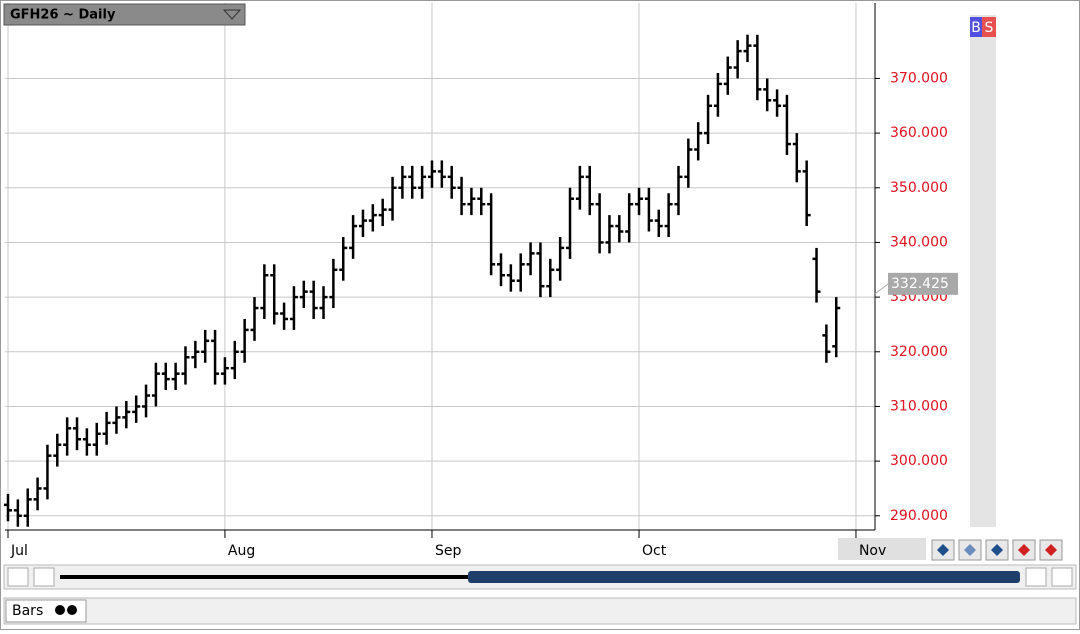  Describe the element at coordinates (241, 551) in the screenshot. I see `x-tick-label: Aug` at that location.